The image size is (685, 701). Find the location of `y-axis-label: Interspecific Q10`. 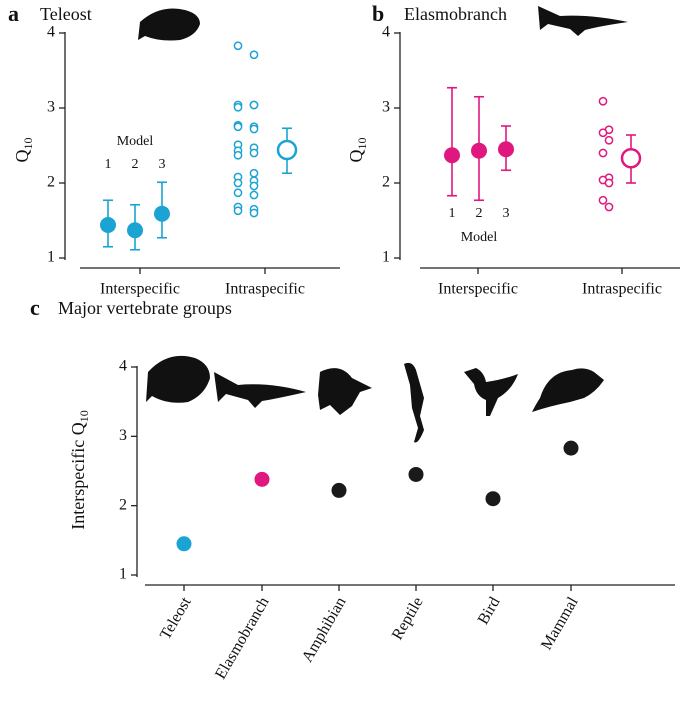

y-axis-label: Interspecific Q10 is located at coordinates (79, 469).